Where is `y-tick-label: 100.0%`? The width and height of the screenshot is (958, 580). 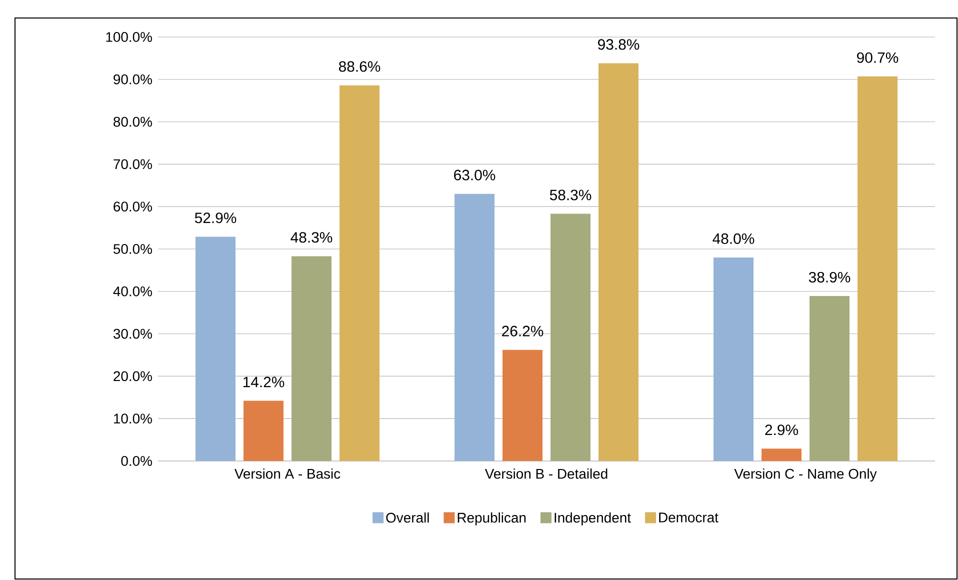
y-tick-label: 100.0% is located at coordinates (129, 37).